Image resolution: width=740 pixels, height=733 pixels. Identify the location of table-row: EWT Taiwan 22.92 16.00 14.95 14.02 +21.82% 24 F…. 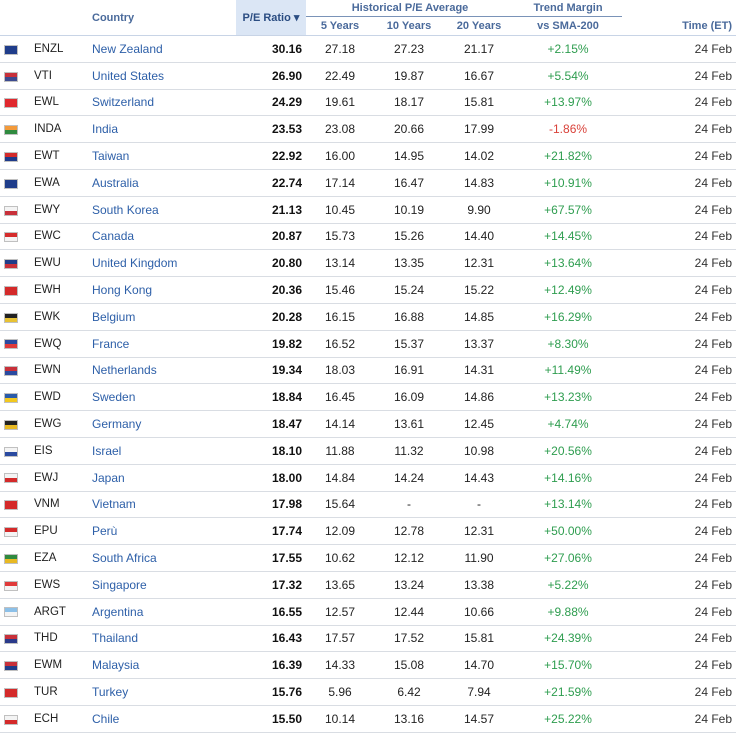
(368, 156).